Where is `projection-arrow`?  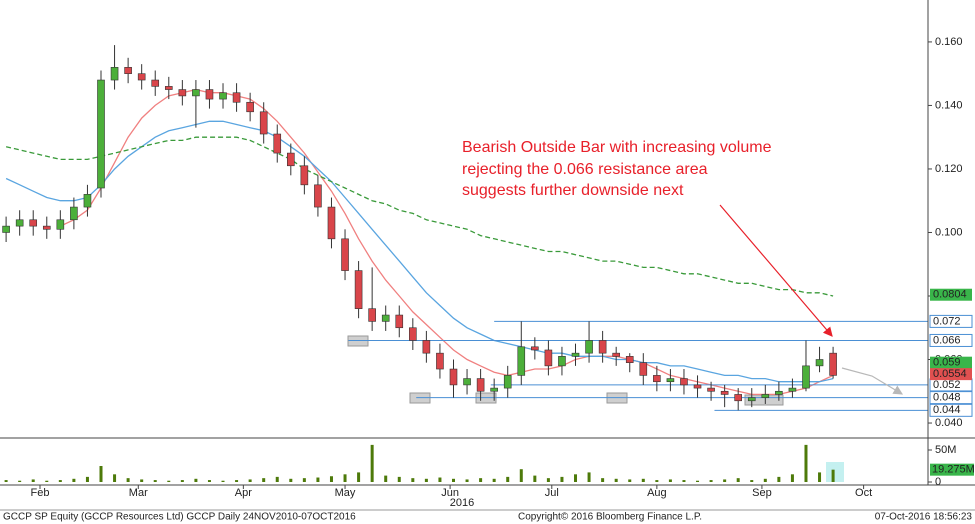 projection-arrow is located at coordinates (872, 381).